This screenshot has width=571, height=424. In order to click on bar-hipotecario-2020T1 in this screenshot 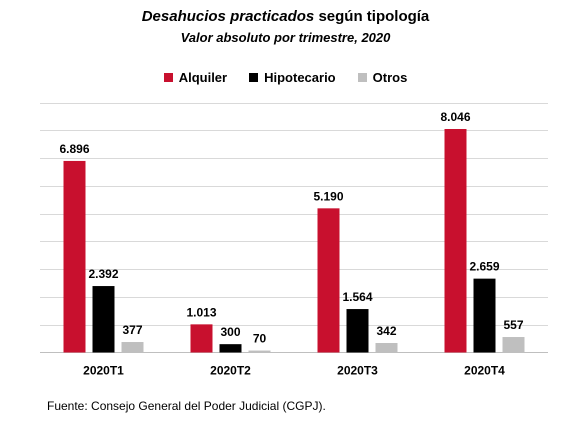, I will do `click(103, 319)`.